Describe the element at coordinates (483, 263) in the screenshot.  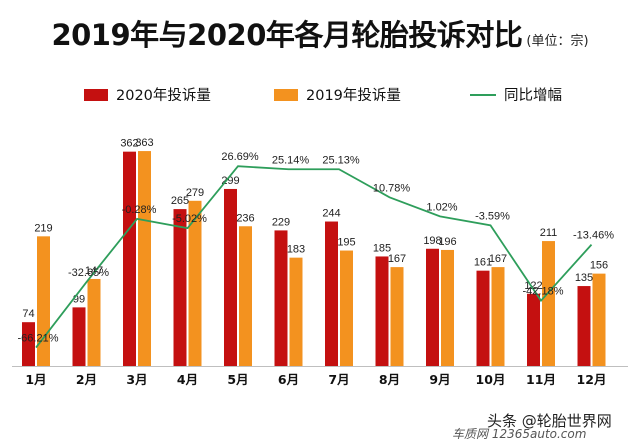
I see `value-label-2020: 161` at that location.